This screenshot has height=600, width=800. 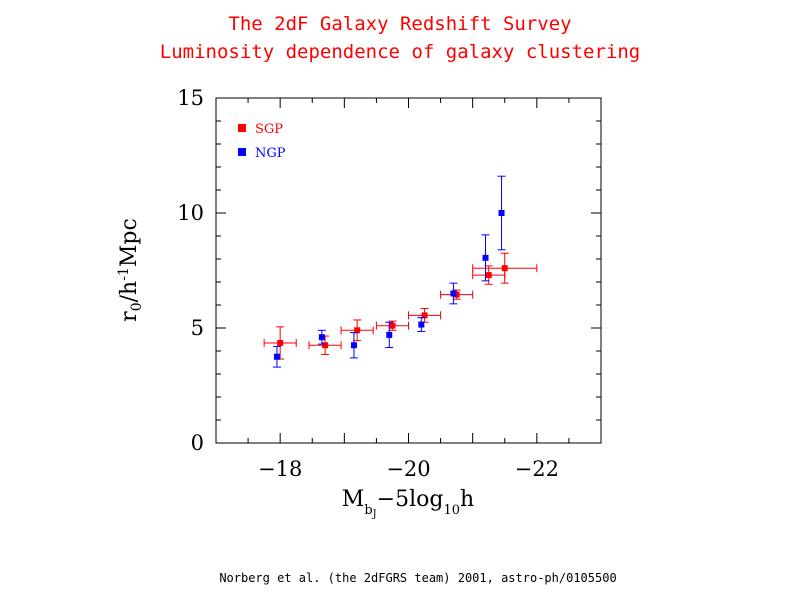 I want to click on plot-area, so click(x=400, y=271).